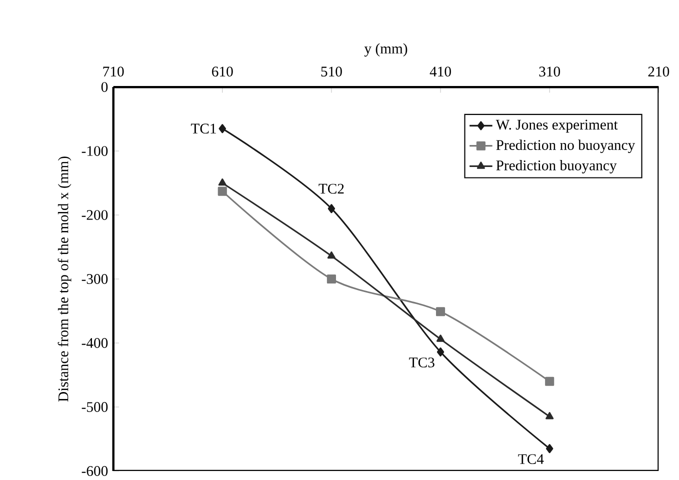 Image resolution: width=679 pixels, height=480 pixels. I want to click on annotation: TC1, so click(203, 129).